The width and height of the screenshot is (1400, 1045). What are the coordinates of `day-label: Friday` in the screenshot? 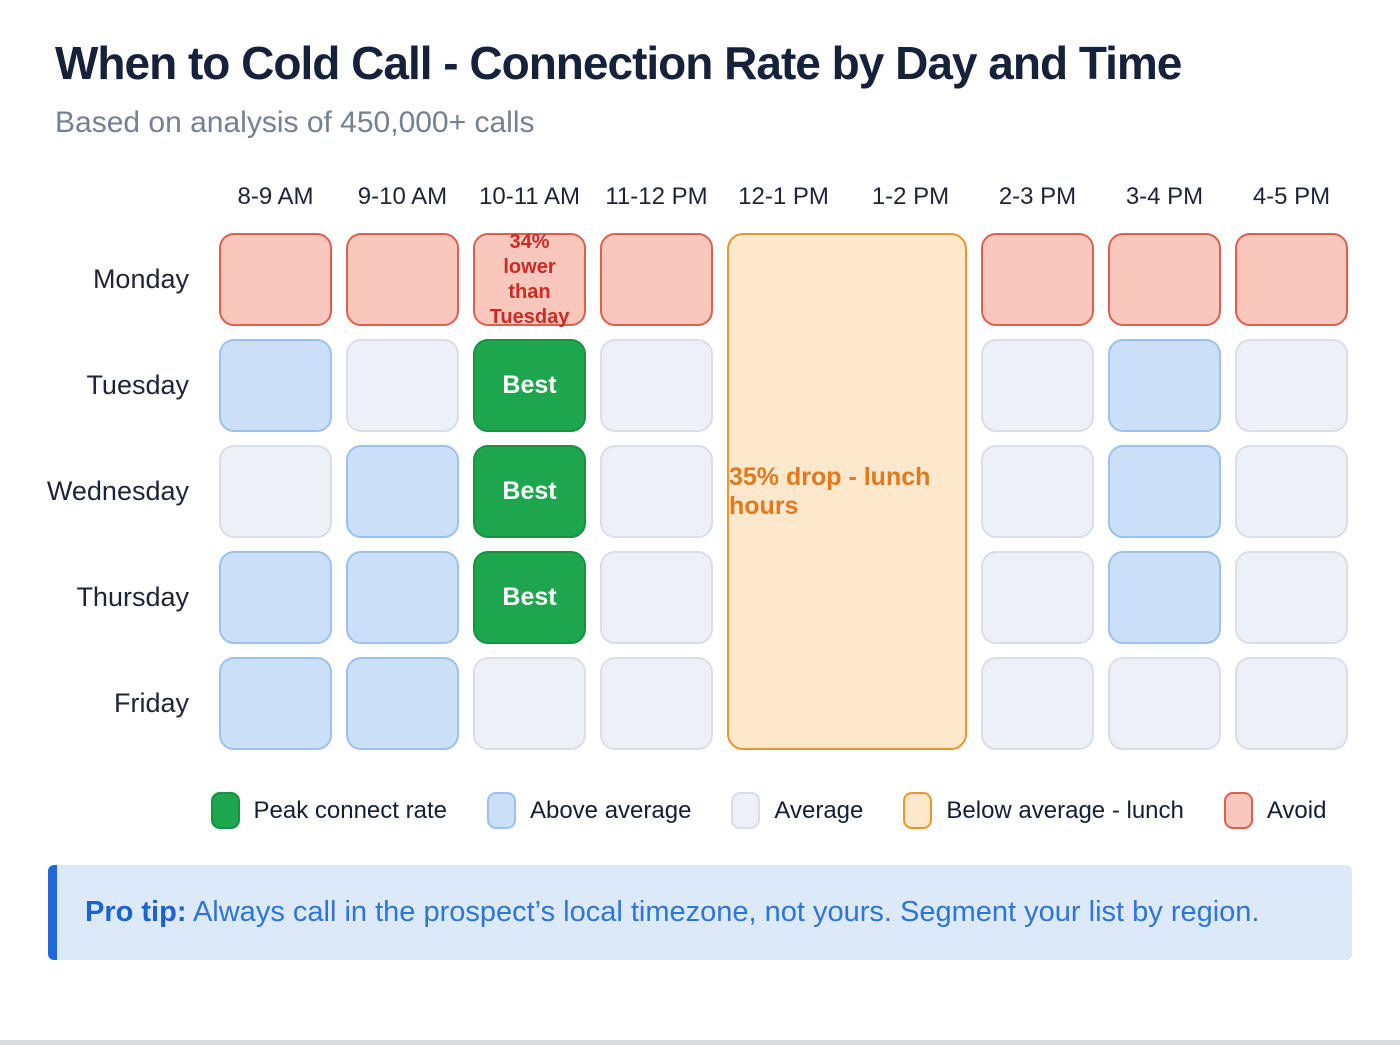 It's located at (151, 703).